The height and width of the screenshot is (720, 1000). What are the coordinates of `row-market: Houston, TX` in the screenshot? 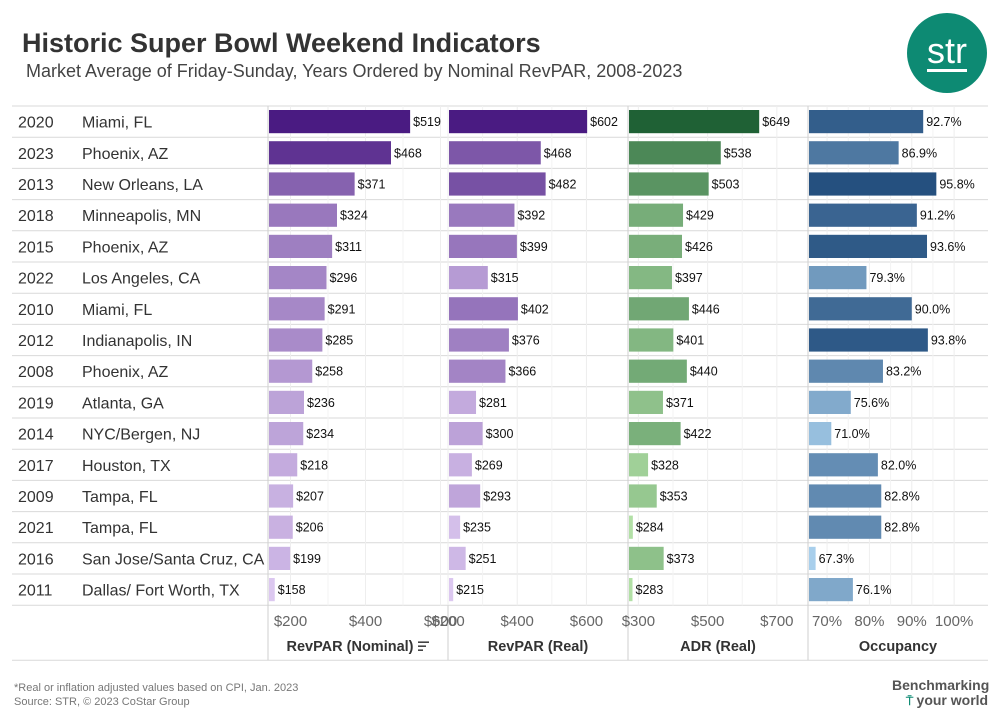 It's located at (126, 466).